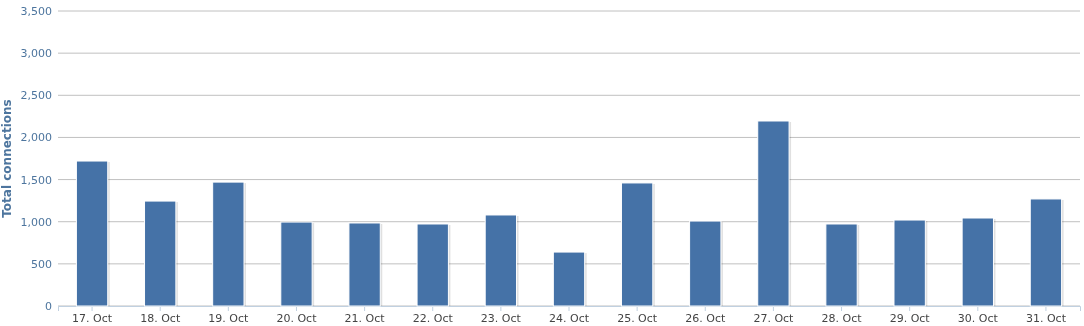 This screenshot has width=1084, height=326. What do you see at coordinates (36, 54) in the screenshot?
I see `y-tick-label: 3,000` at bounding box center [36, 54].